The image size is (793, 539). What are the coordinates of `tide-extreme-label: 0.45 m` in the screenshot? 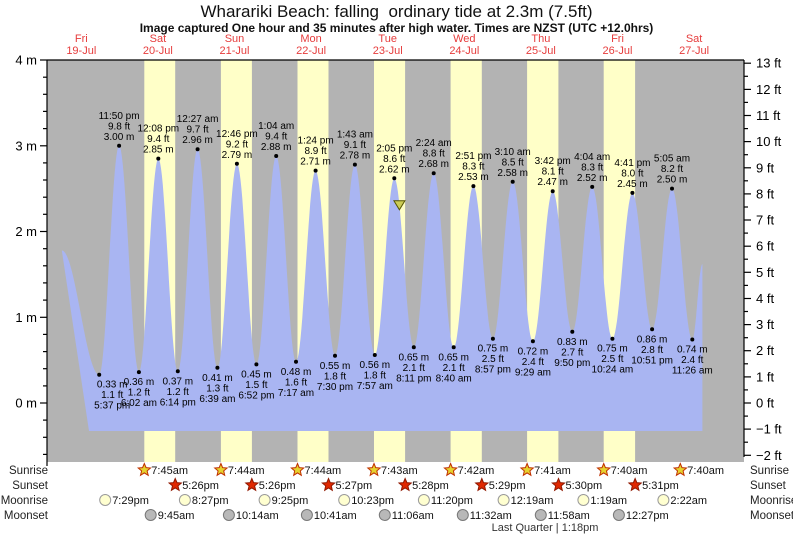 It's located at (256, 374).